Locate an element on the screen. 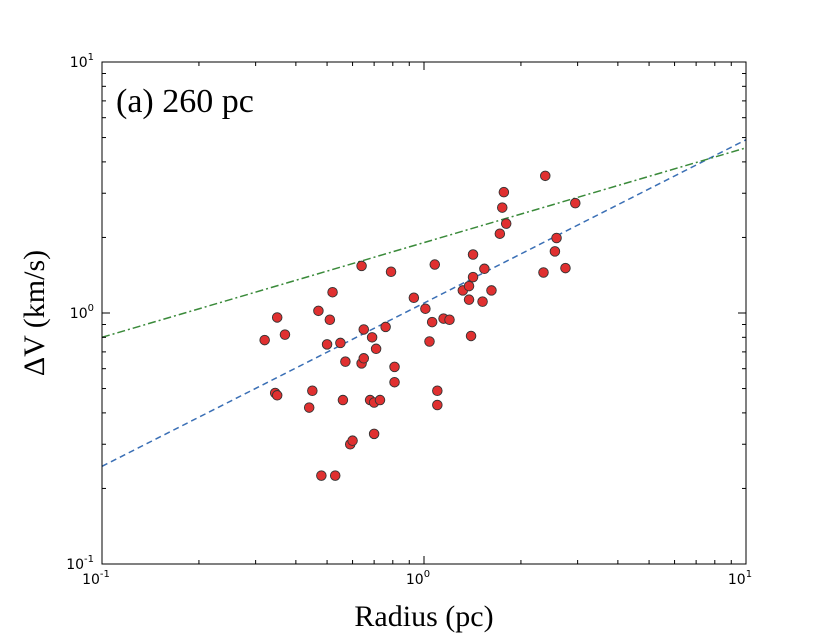 Image resolution: width=830 pixels, height=639 pixels. panel-label: (a) 260 pc is located at coordinates (185, 101).